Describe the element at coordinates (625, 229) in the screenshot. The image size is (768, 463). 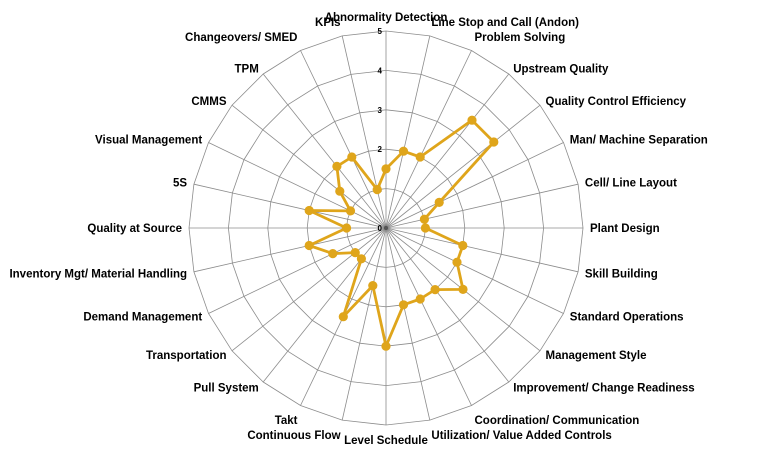
I see `category-label: Plant Design` at that location.